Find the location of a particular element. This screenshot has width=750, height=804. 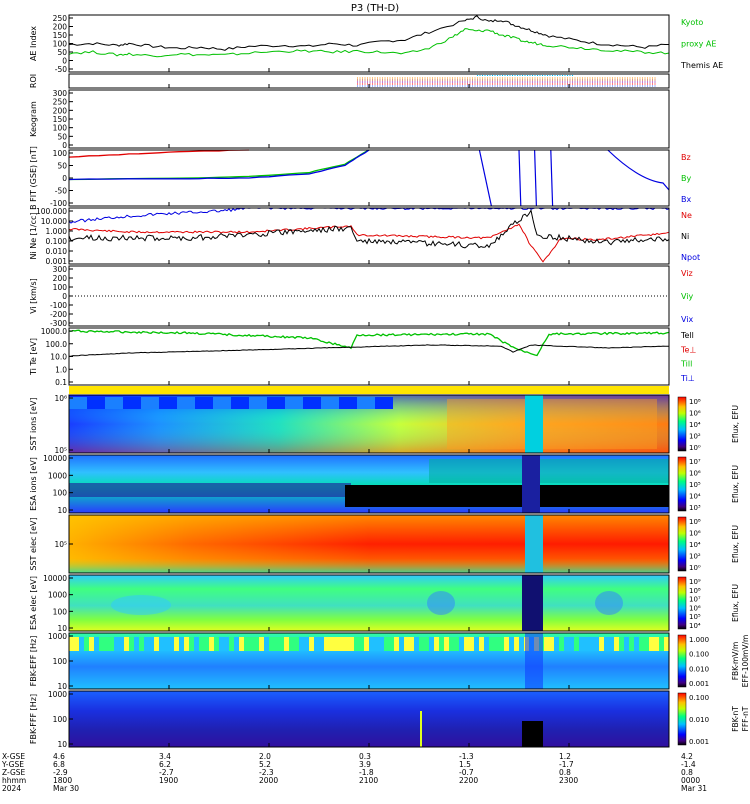

ytick-label-density: 0.010 is located at coordinates (57, 251).